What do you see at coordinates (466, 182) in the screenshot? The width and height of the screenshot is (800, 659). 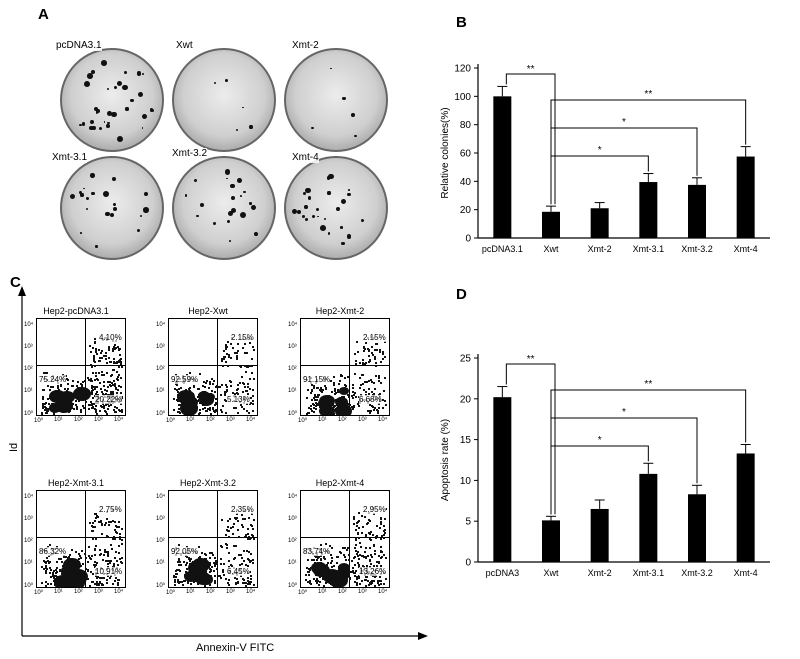 I see `y-tick-label: 40` at bounding box center [466, 182].